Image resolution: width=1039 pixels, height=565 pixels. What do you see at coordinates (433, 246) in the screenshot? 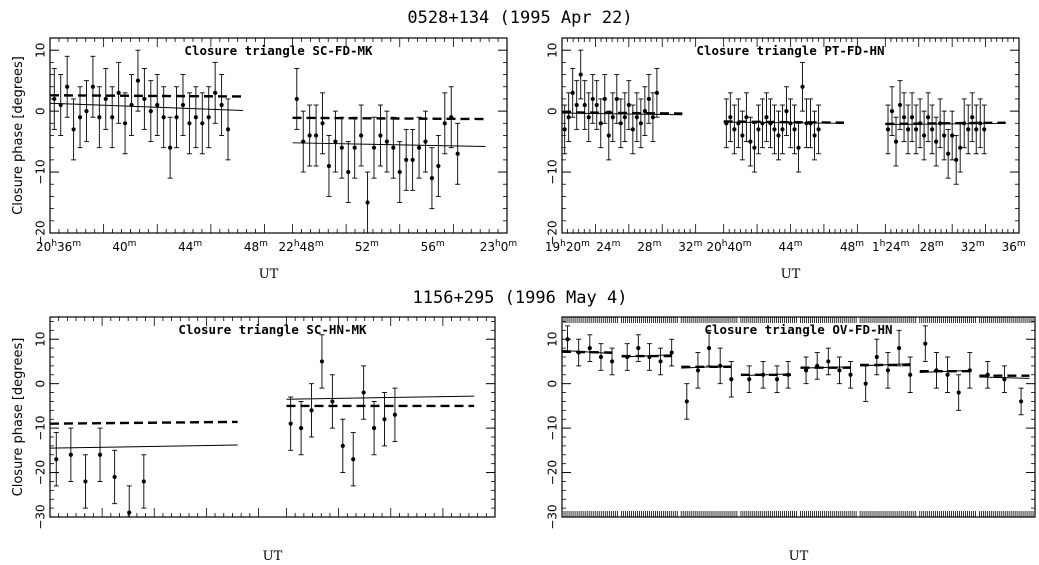
I see `x-tick-label: 56m` at bounding box center [433, 246].